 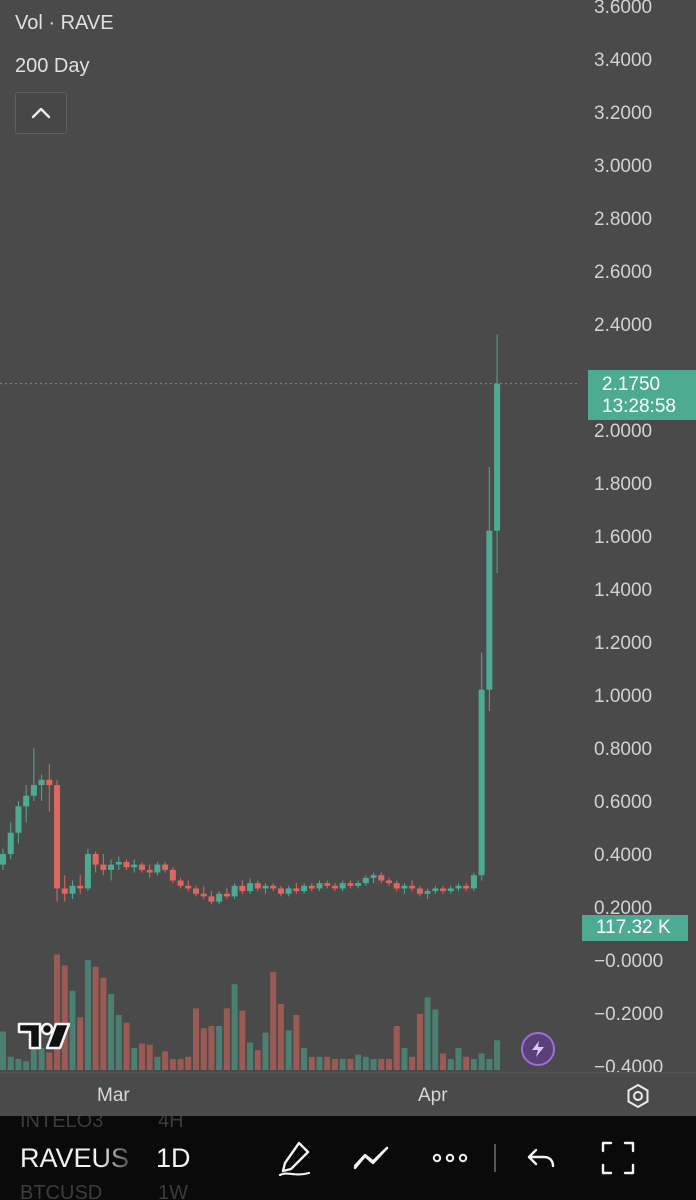 What do you see at coordinates (623, 325) in the screenshot?
I see `price-tick-label: 2.4000` at bounding box center [623, 325].